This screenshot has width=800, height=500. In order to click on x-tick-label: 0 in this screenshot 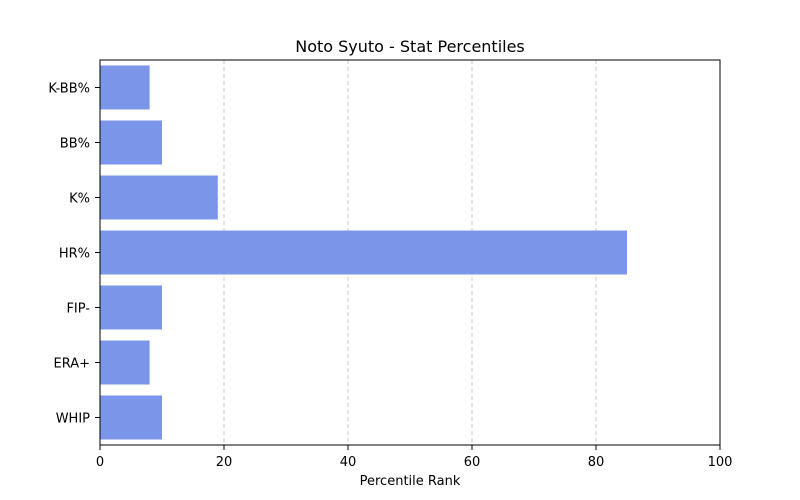, I will do `click(100, 462)`.